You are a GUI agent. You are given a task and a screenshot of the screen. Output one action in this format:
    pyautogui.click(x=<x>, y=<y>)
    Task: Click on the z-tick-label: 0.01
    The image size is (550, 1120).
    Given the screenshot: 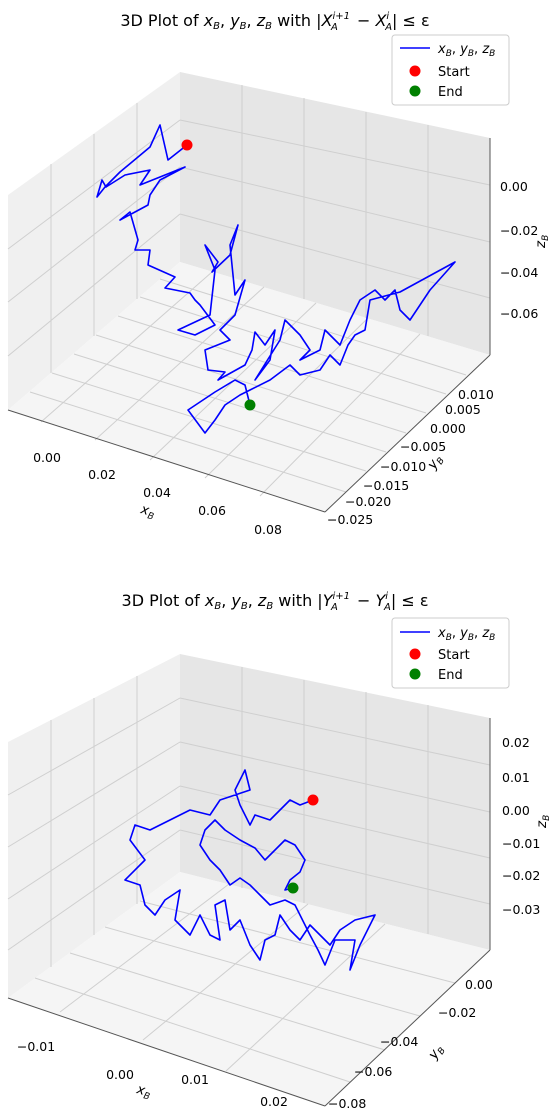 What is the action you would take?
    pyautogui.click(x=516, y=777)
    